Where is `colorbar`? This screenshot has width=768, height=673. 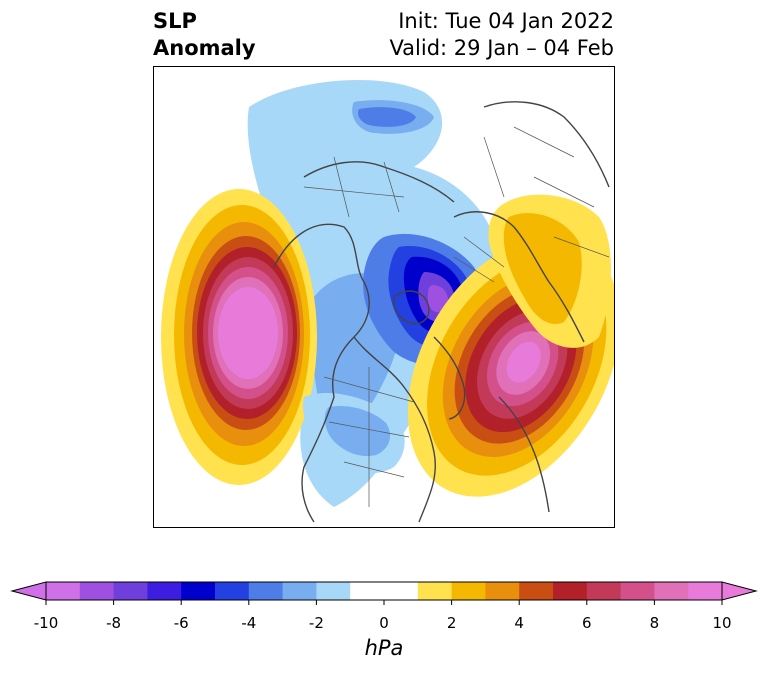
colorbar is located at coordinates (384, 593).